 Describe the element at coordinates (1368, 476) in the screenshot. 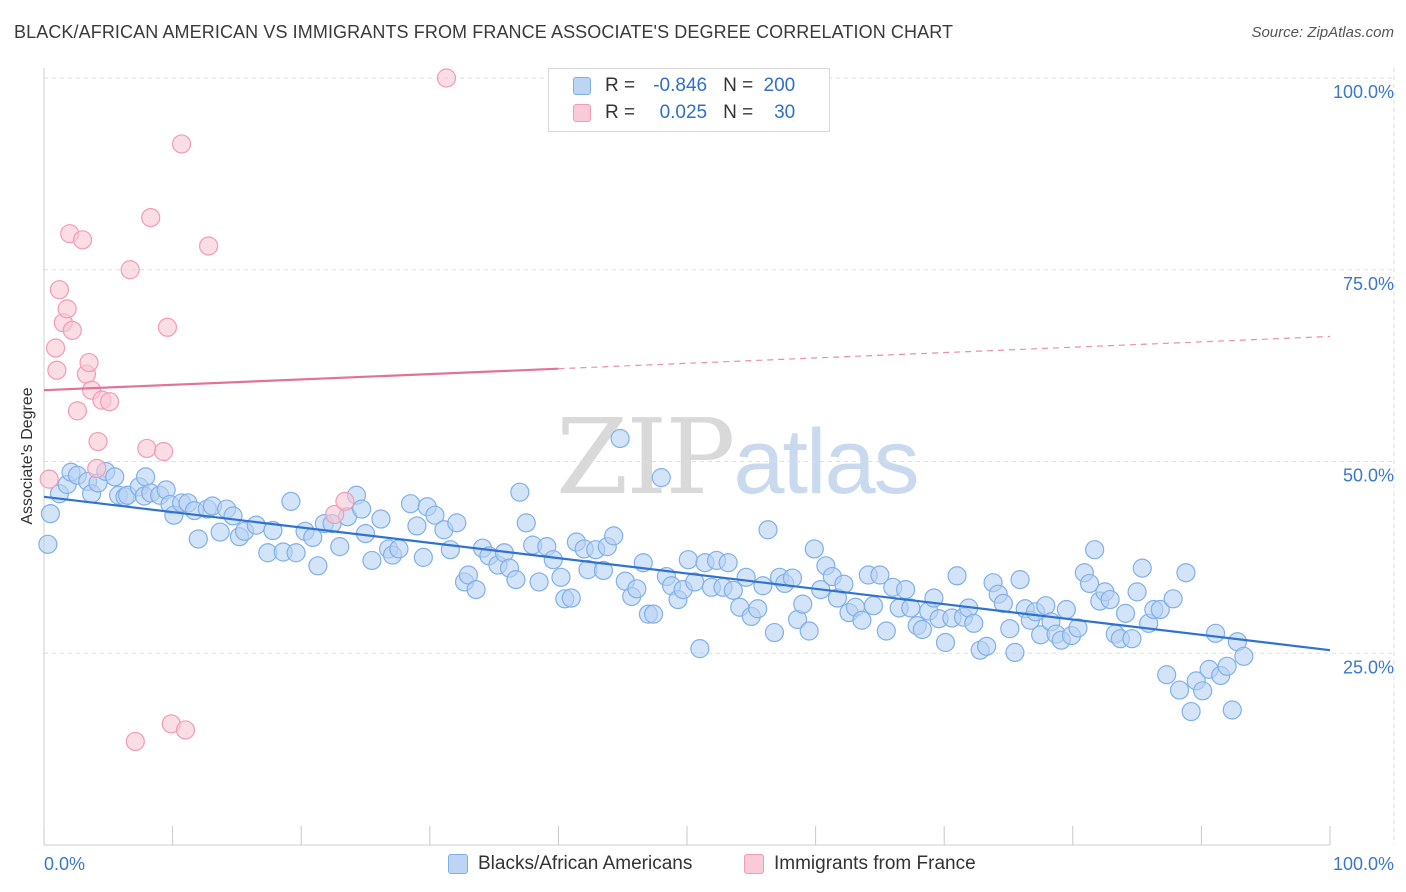

I see `y-tick-label: 50.0%` at that location.